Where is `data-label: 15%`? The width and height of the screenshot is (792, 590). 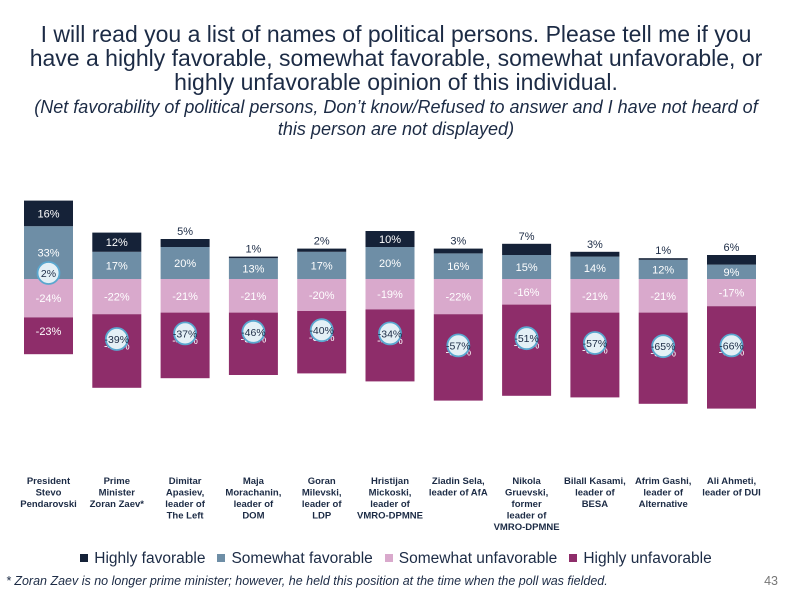 data-label: 15% is located at coordinates (527, 268).